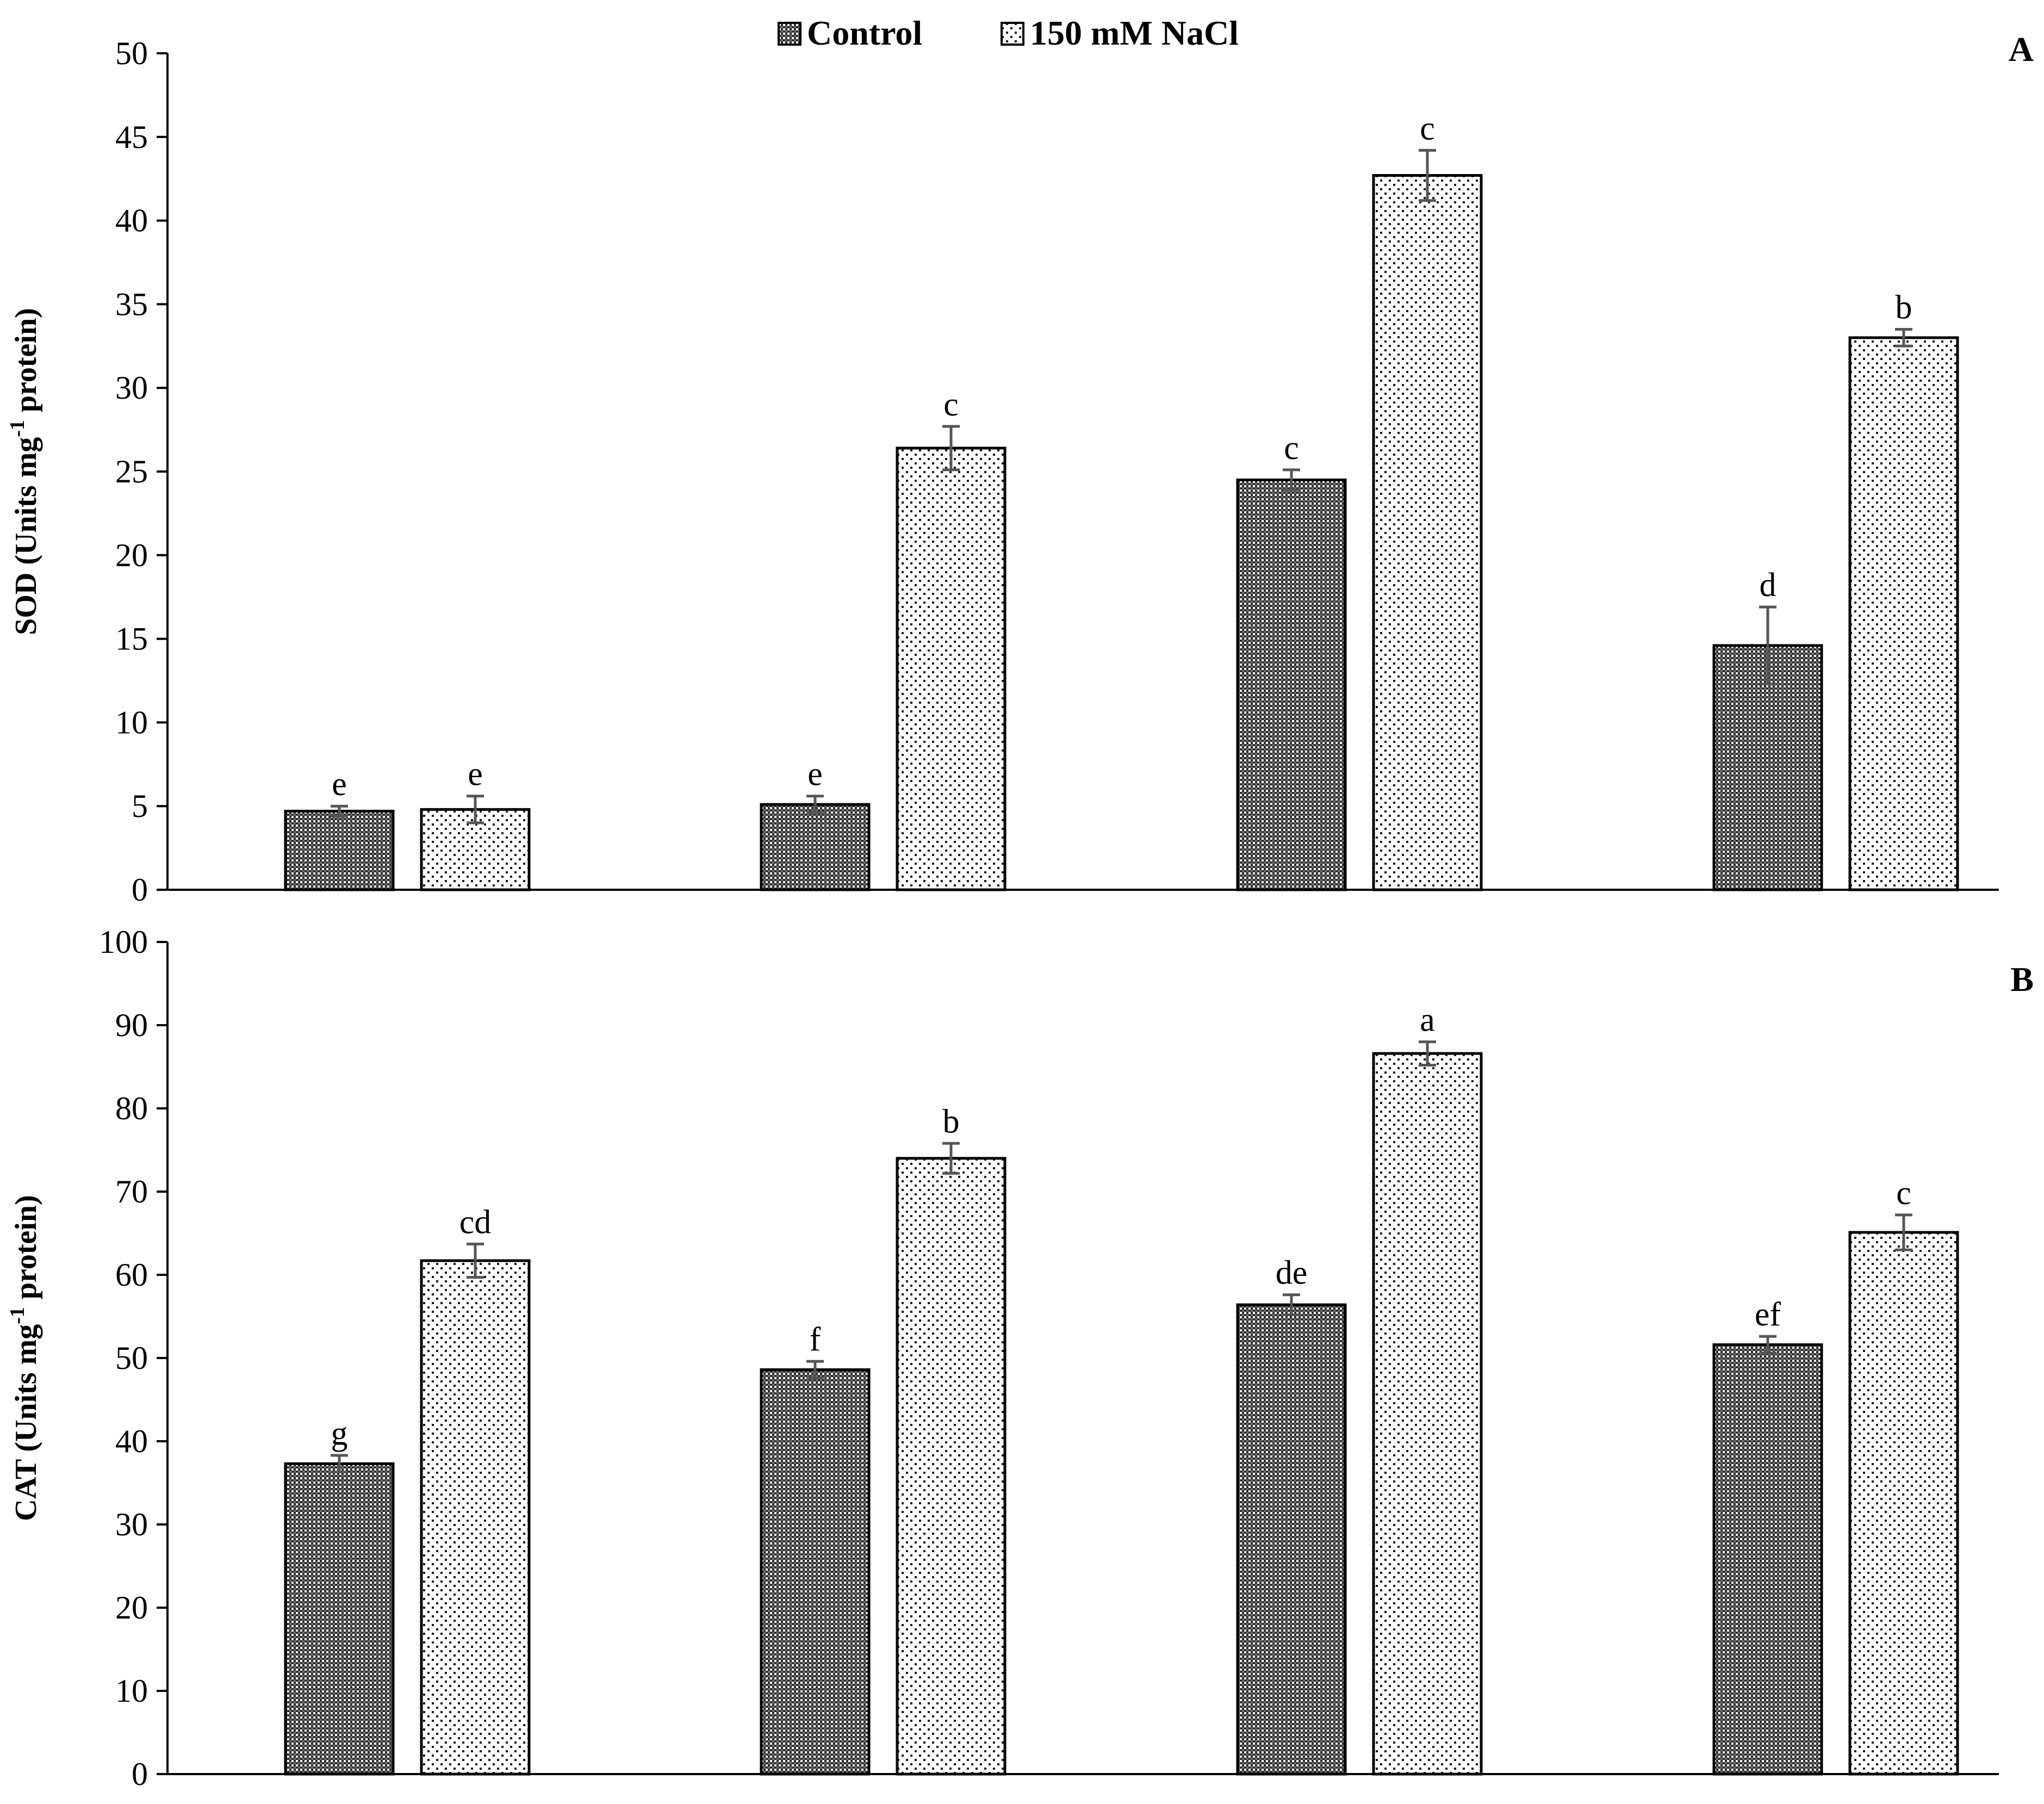 This screenshot has height=1804, width=2044. I want to click on y-tick-label-b: 80, so click(131, 1108).